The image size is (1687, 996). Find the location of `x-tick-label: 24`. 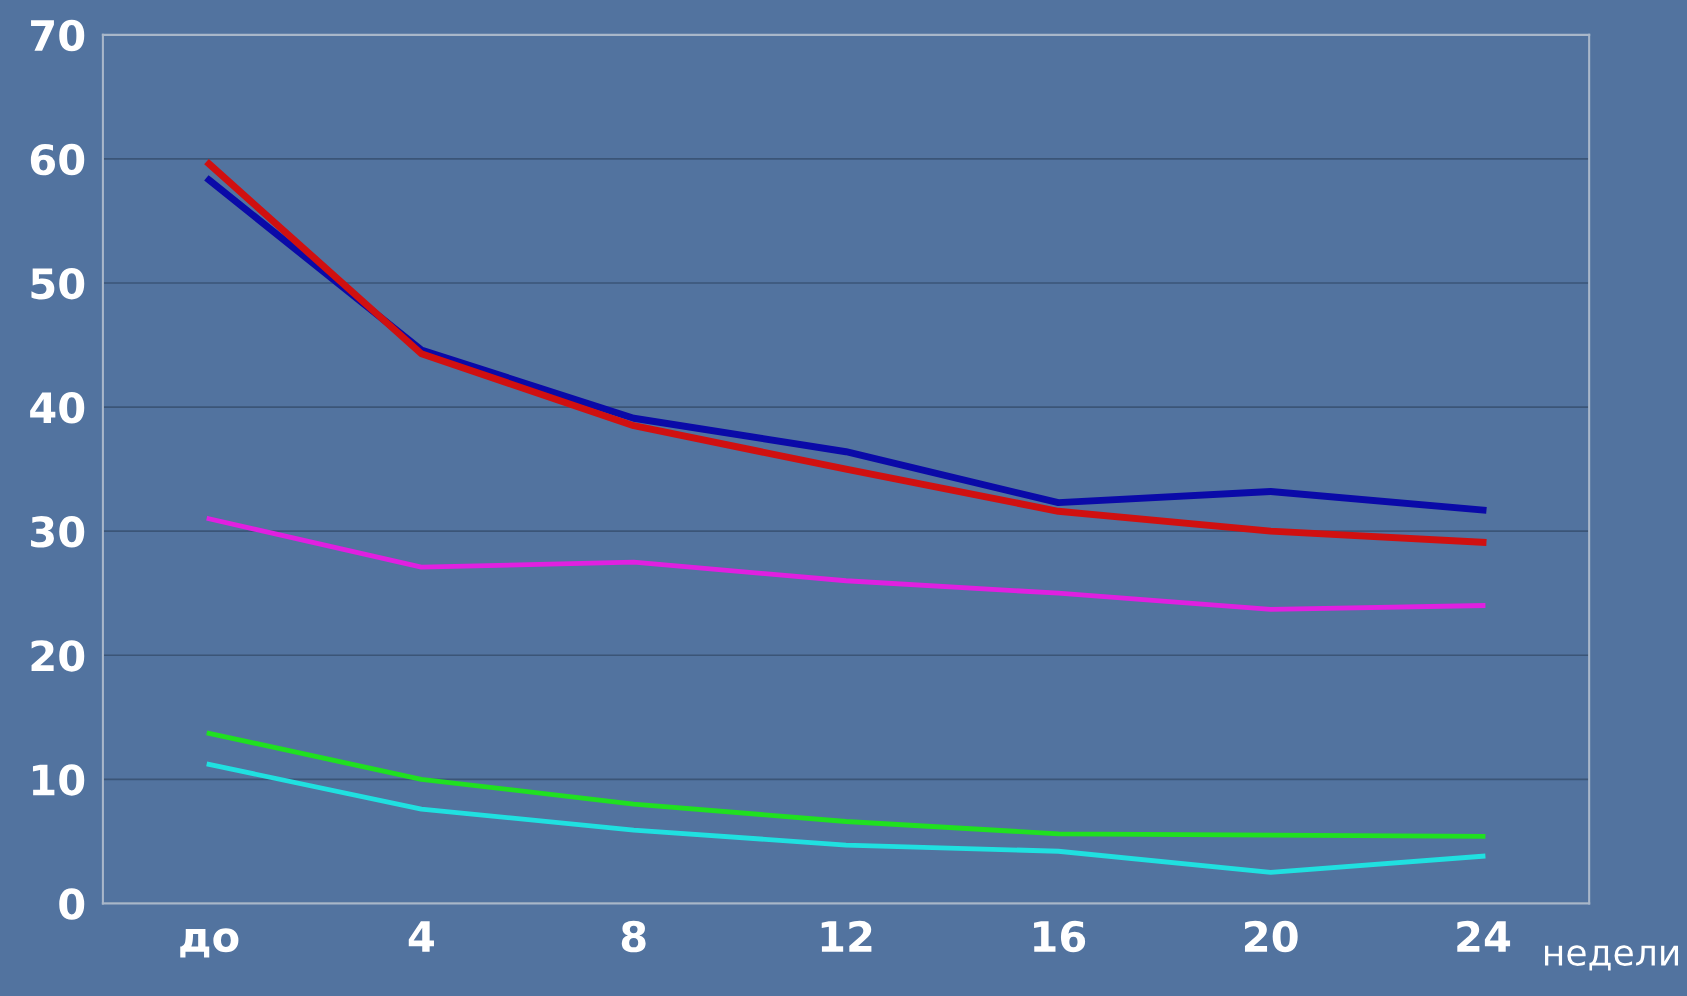

x-tick-label: 24 is located at coordinates (1484, 936).